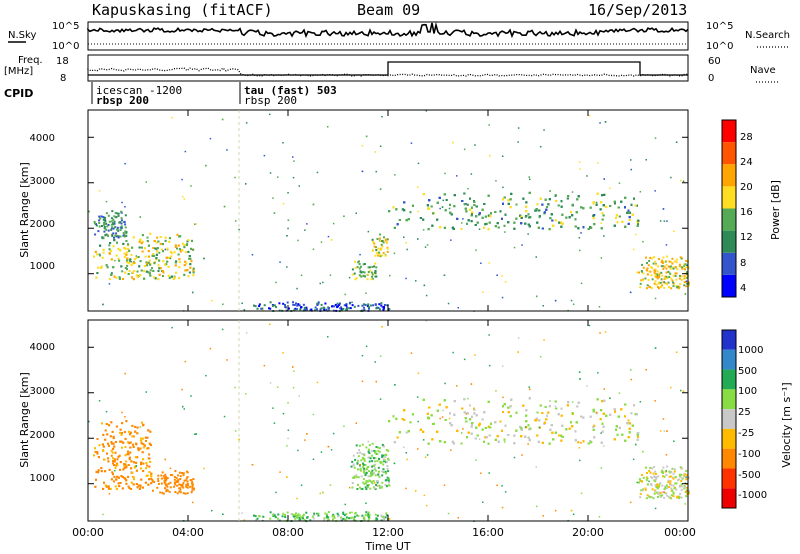 Image resolution: width=800 pixels, height=554 pixels. Describe the element at coordinates (749, 475) in the screenshot. I see `velocity-cbar-tick-neg500: -500` at that location.